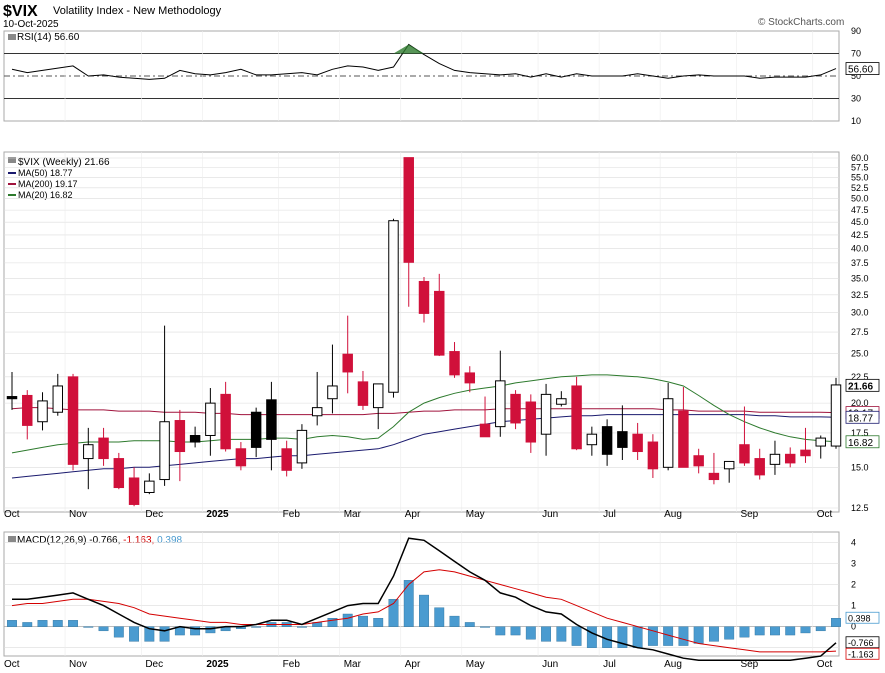  What do you see at coordinates (64, 162) in the screenshot?
I see `price-label: $VIX (Weekly) 21.66` at bounding box center [64, 162].